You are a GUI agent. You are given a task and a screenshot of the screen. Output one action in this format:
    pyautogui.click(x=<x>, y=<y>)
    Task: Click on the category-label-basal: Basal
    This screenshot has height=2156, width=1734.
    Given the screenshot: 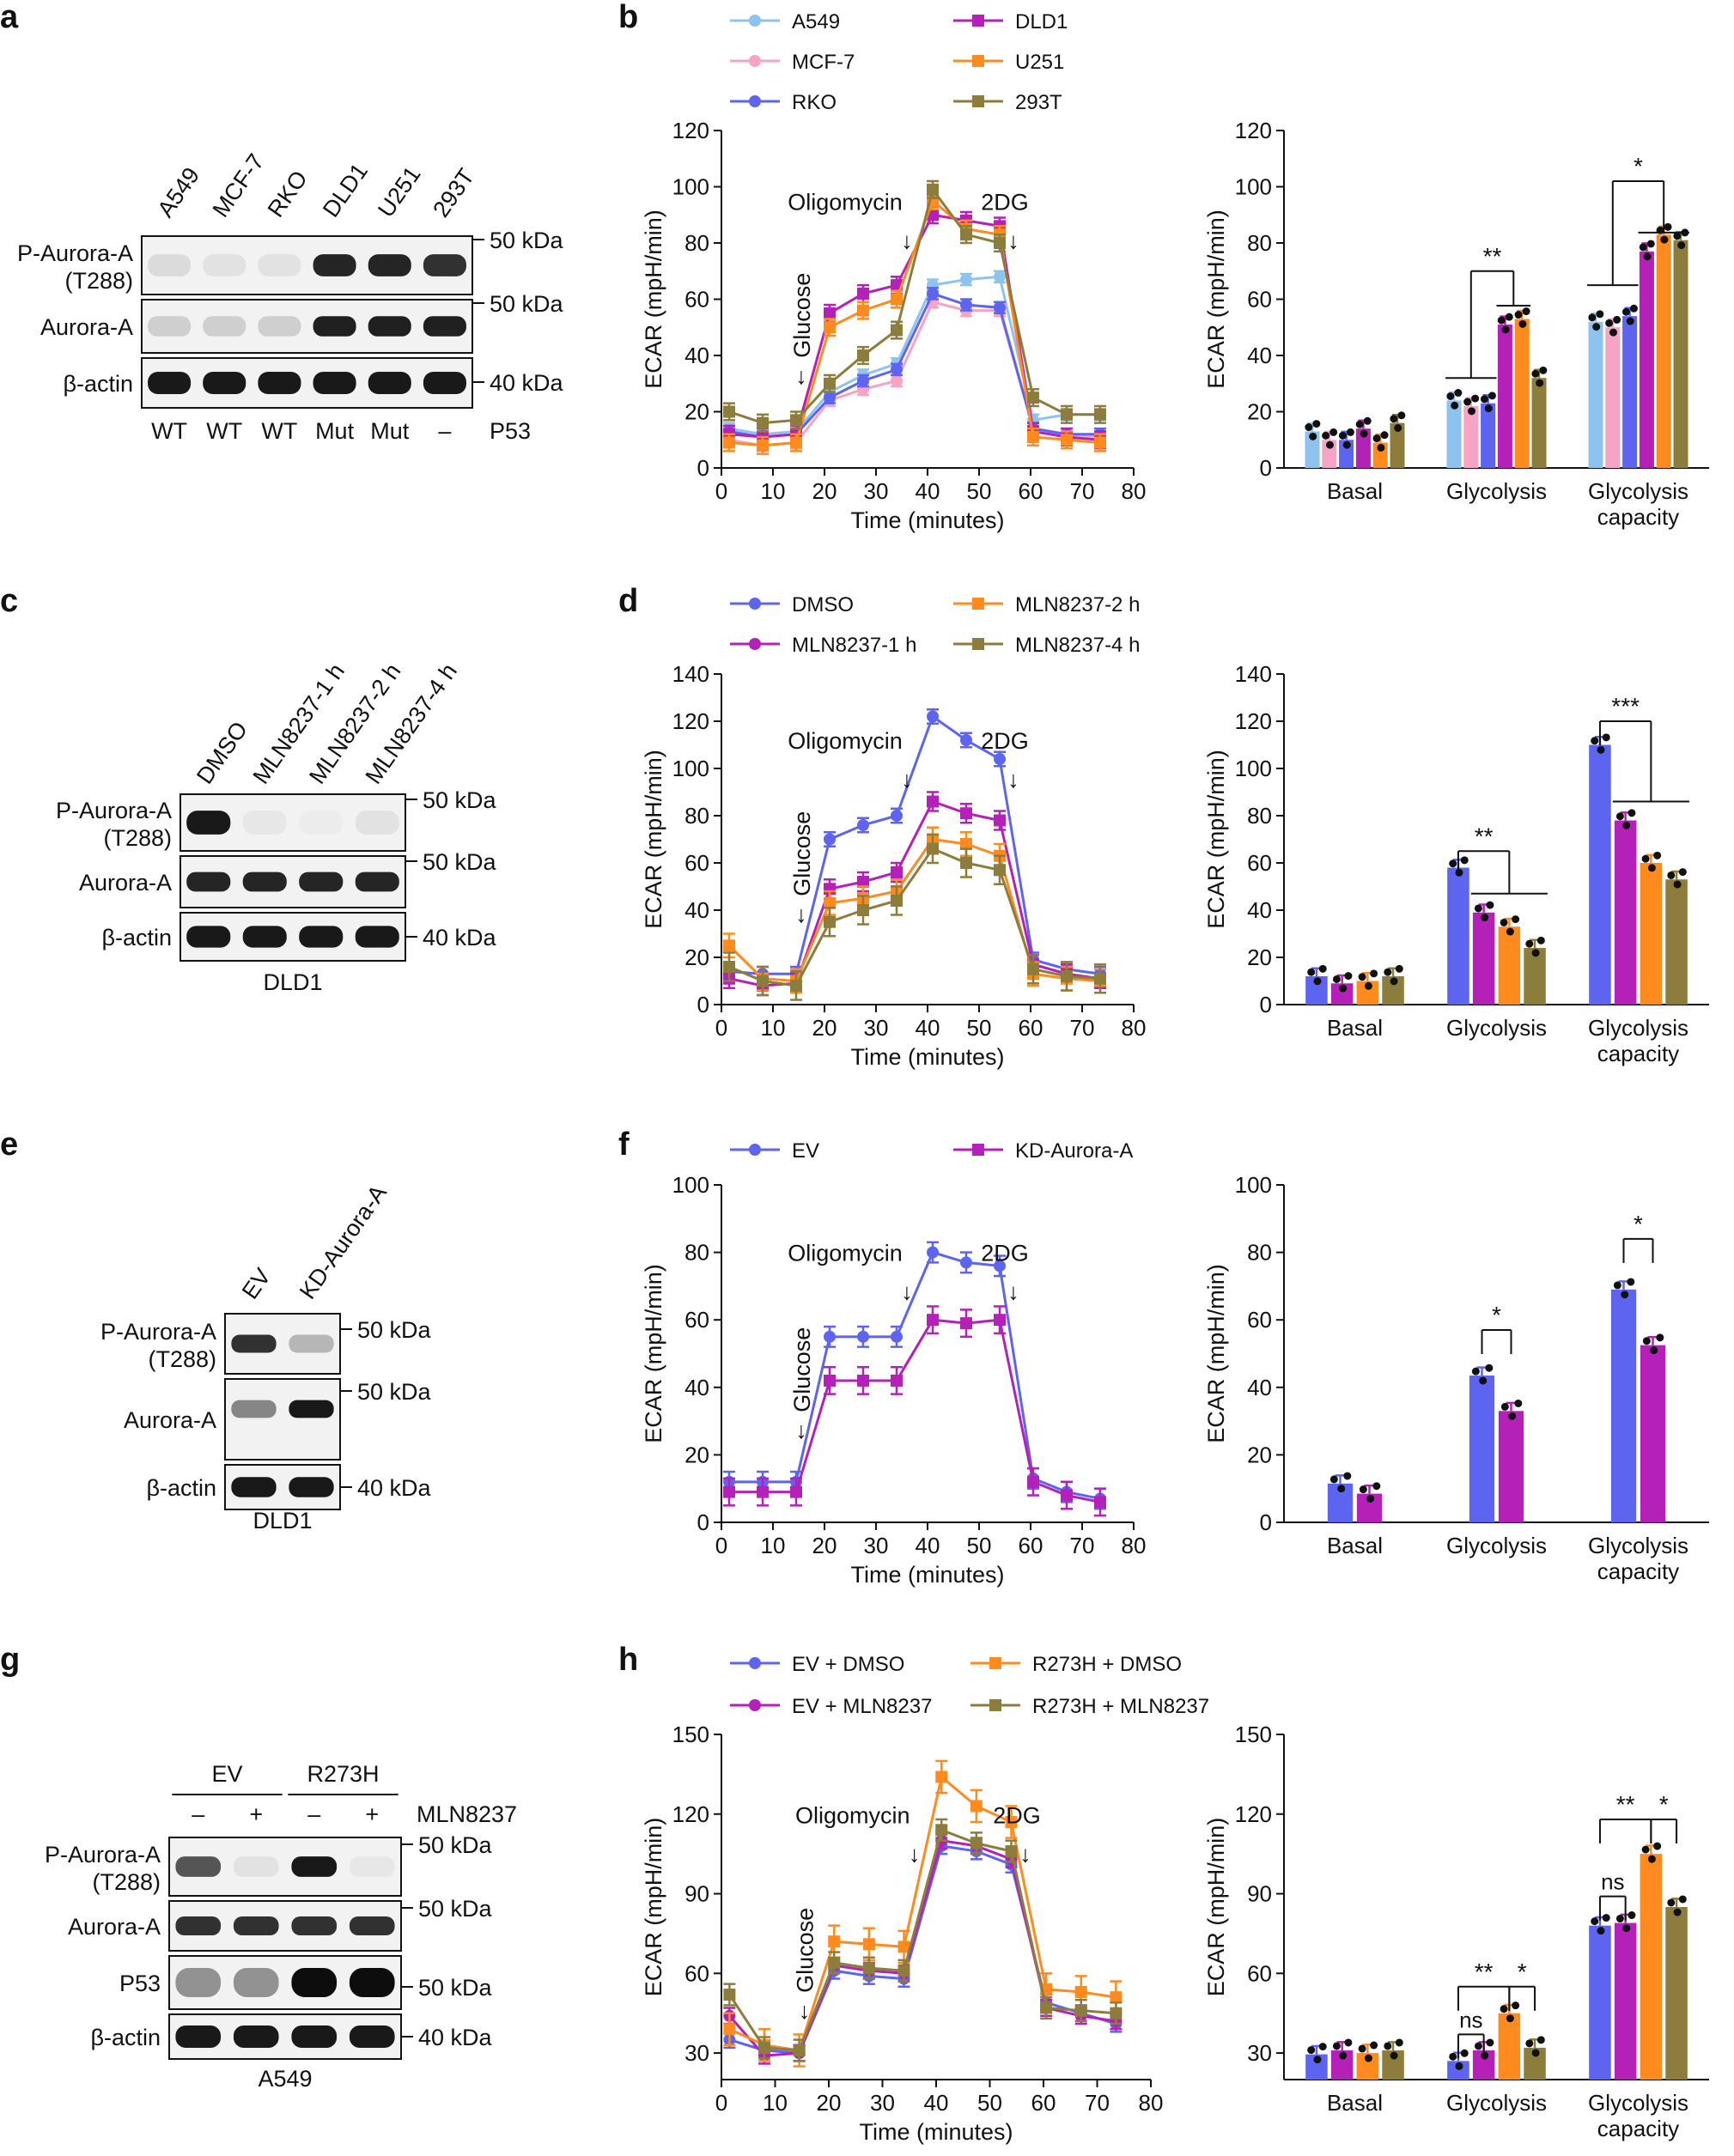 What is the action you would take?
    pyautogui.click(x=1355, y=1545)
    